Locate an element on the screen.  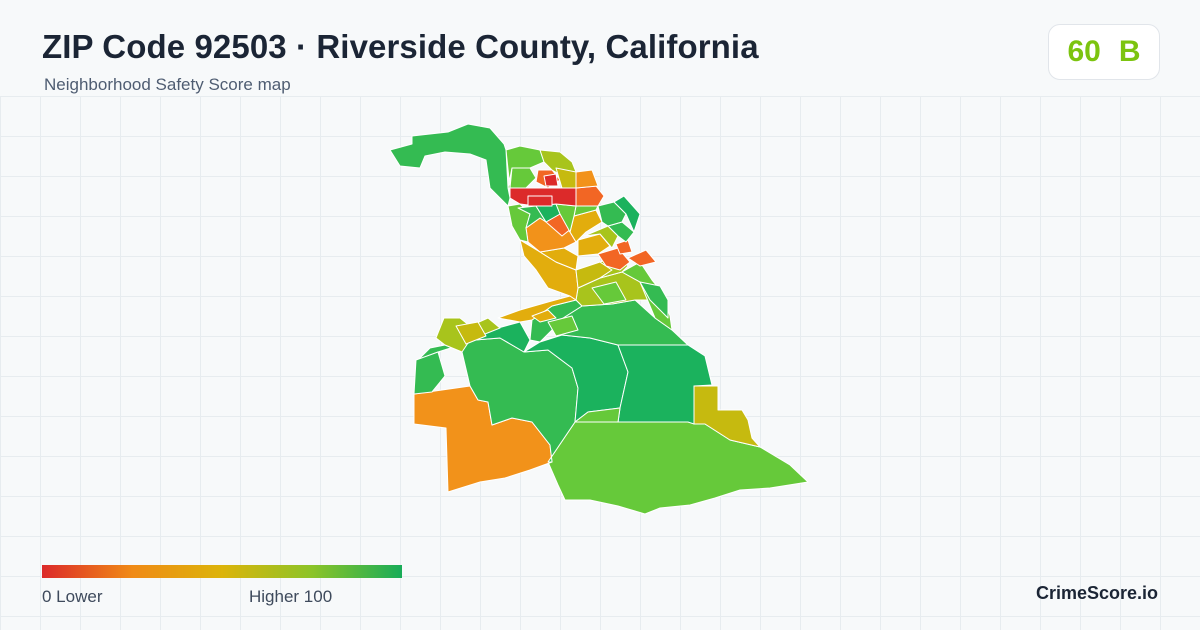
score-value: 60 is located at coordinates (1084, 51).